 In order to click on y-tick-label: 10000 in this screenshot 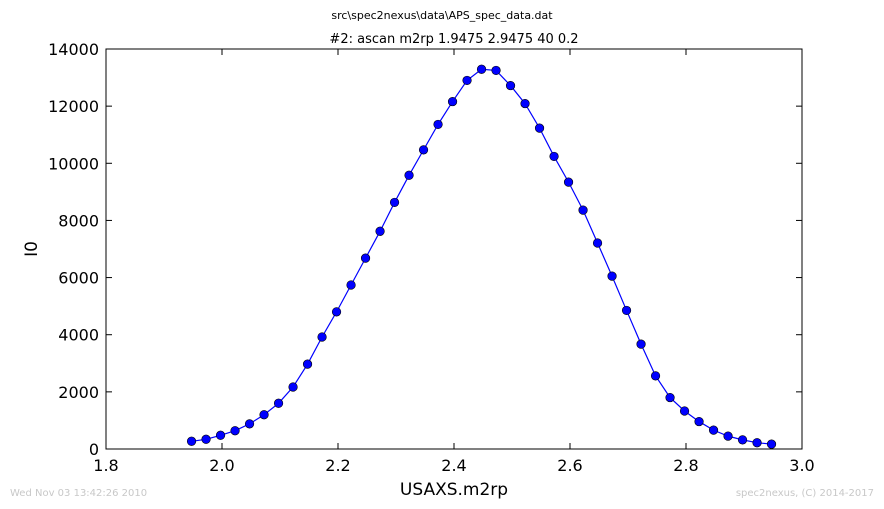, I will do `click(73, 163)`.